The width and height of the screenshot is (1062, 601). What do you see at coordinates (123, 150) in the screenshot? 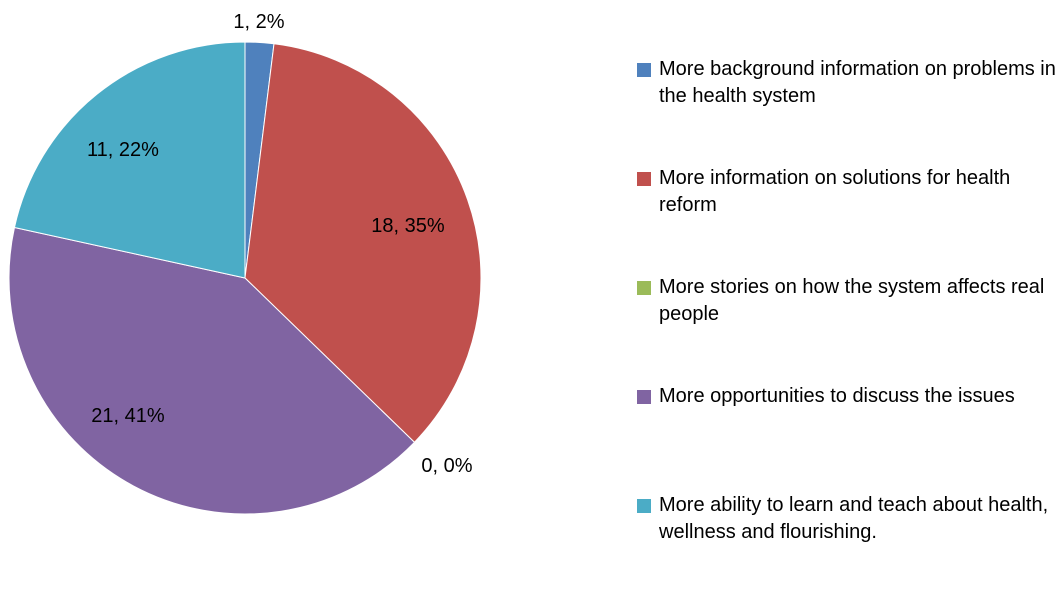
I see `data-label-learn-teach: 11, 22%` at bounding box center [123, 150].